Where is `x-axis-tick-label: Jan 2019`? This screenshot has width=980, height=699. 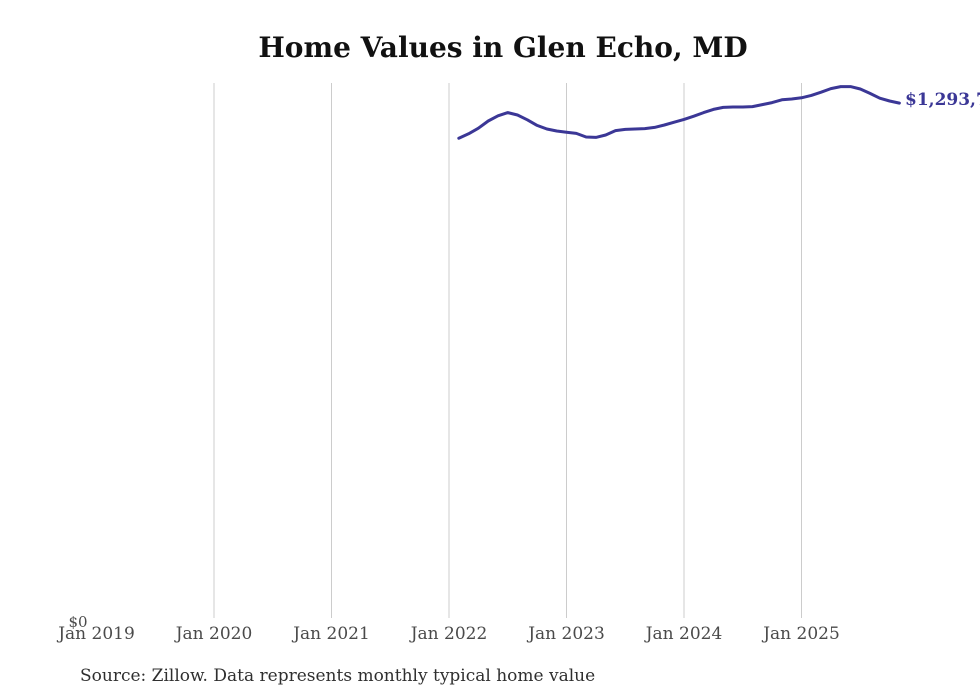 x-axis-tick-label: Jan 2019 is located at coordinates (96, 634).